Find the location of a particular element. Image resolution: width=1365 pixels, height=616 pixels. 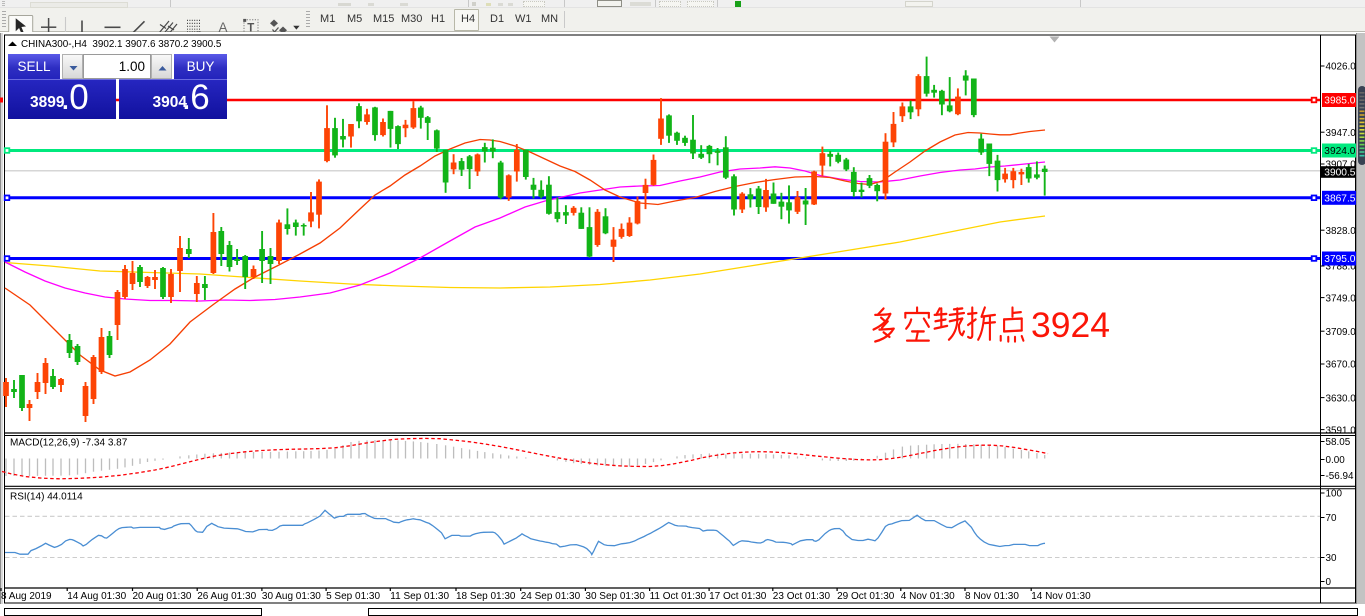

svg-text: 18 Sep 01:30 is located at coordinates (486, 596).